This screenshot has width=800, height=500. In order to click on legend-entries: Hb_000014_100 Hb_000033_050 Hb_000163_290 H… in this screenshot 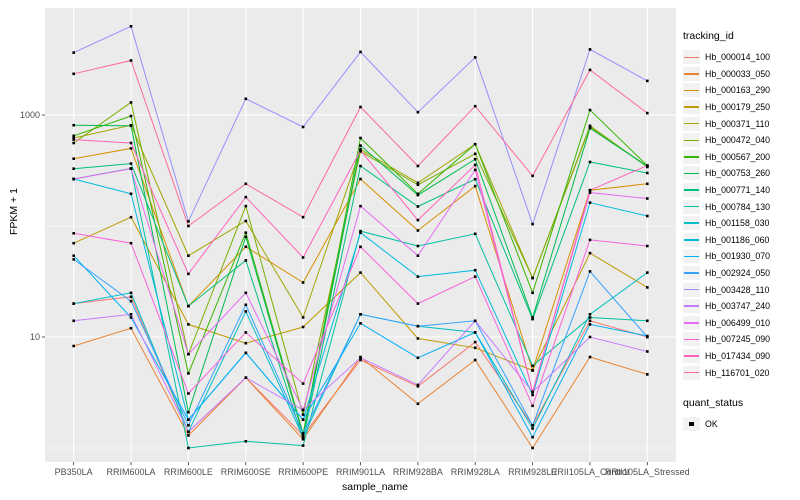, I will do `click(740, 215)`.